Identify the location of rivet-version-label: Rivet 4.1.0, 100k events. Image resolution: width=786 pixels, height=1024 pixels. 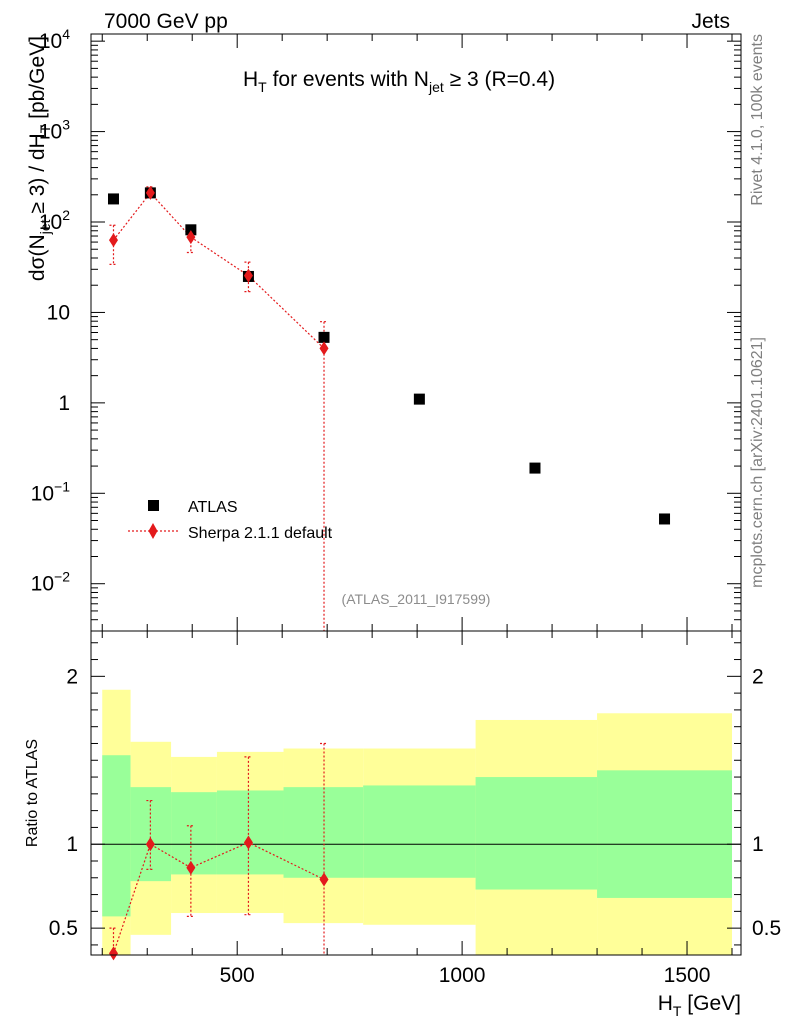
(757, 120).